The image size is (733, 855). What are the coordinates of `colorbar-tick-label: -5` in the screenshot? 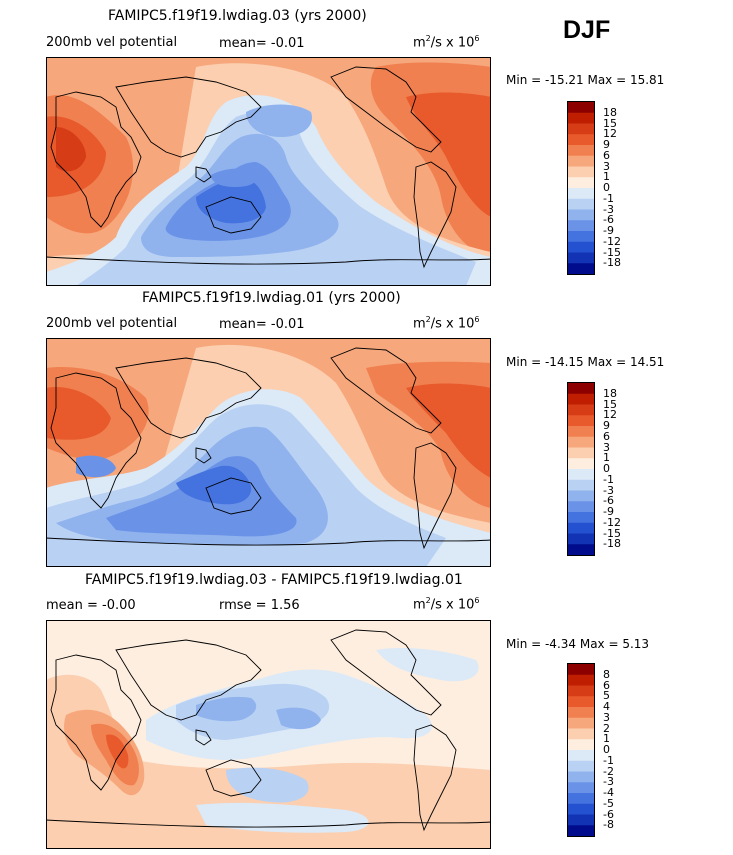 It's located at (608, 803).